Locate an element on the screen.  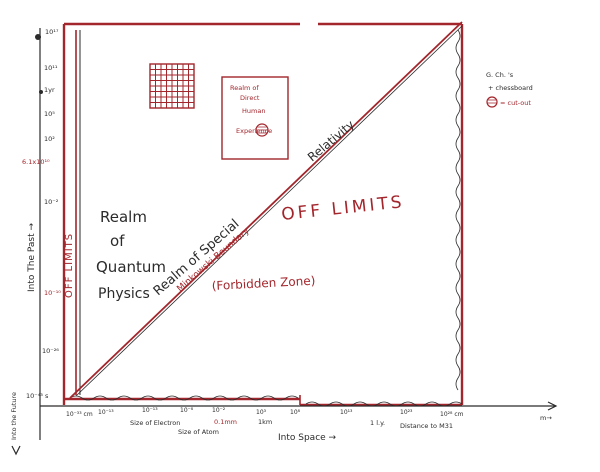
y-axis-dot-mid is located at coordinates (41, 92).